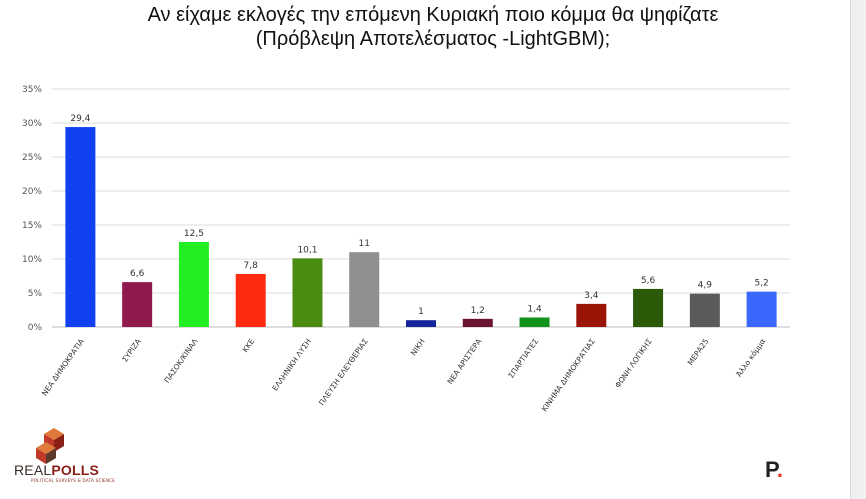  Describe the element at coordinates (698, 352) in the screenshot. I see `x-tick-label: ΜΕΡΑ25` at that location.